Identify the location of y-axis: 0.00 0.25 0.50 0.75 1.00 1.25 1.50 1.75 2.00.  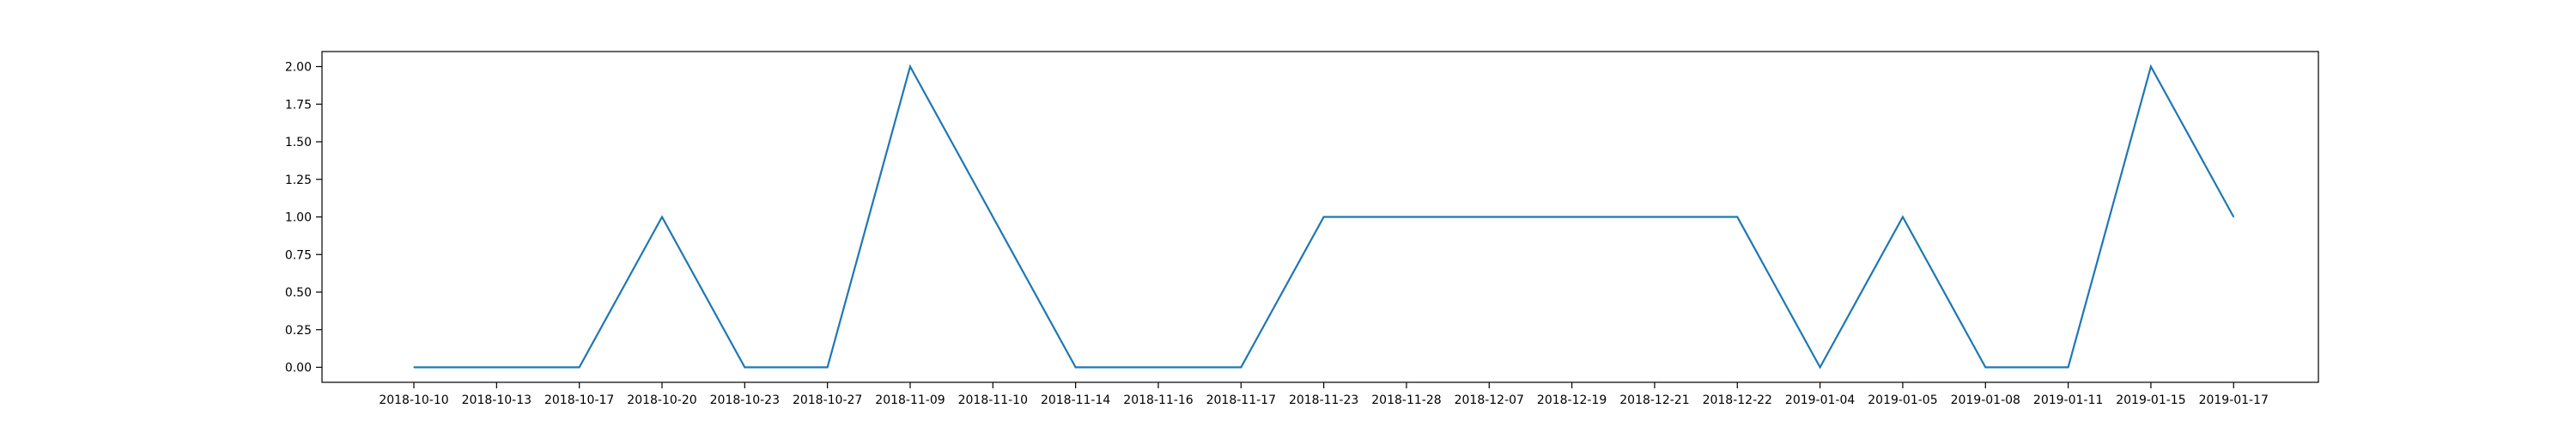
(303, 218).